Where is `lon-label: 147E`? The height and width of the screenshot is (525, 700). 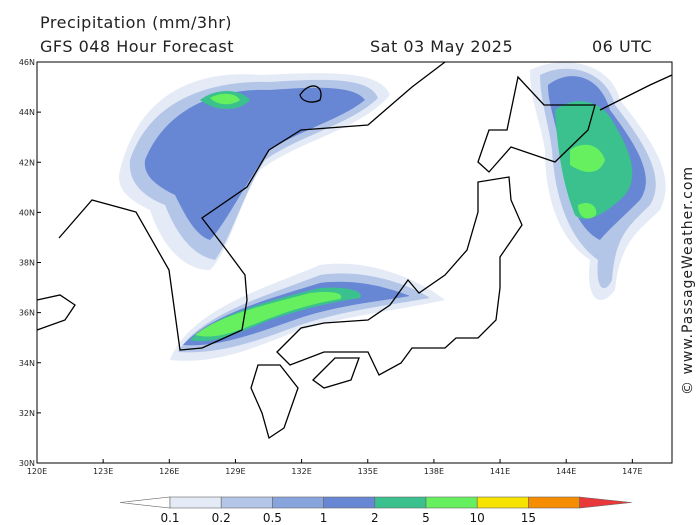
lon-label: 147E is located at coordinates (632, 471).